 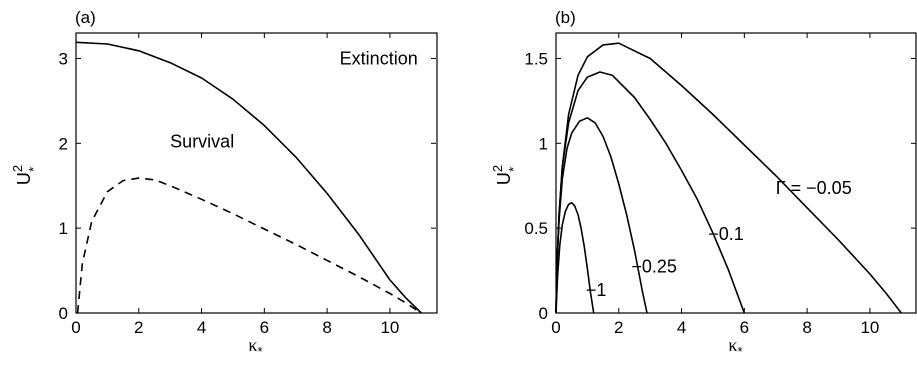 What do you see at coordinates (726, 234) in the screenshot?
I see `annotation-2: −0.1` at bounding box center [726, 234].